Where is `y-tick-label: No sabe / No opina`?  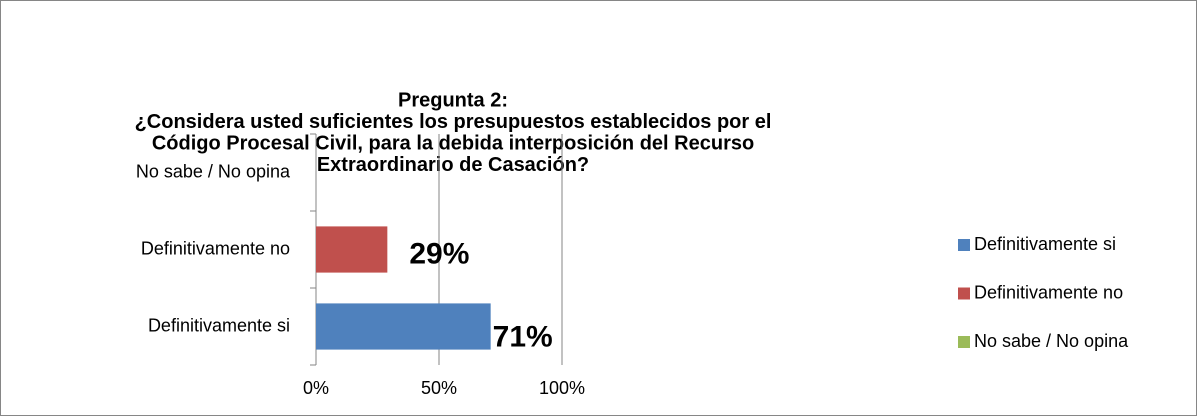 y-tick-label: No sabe / No opina is located at coordinates (213, 171).